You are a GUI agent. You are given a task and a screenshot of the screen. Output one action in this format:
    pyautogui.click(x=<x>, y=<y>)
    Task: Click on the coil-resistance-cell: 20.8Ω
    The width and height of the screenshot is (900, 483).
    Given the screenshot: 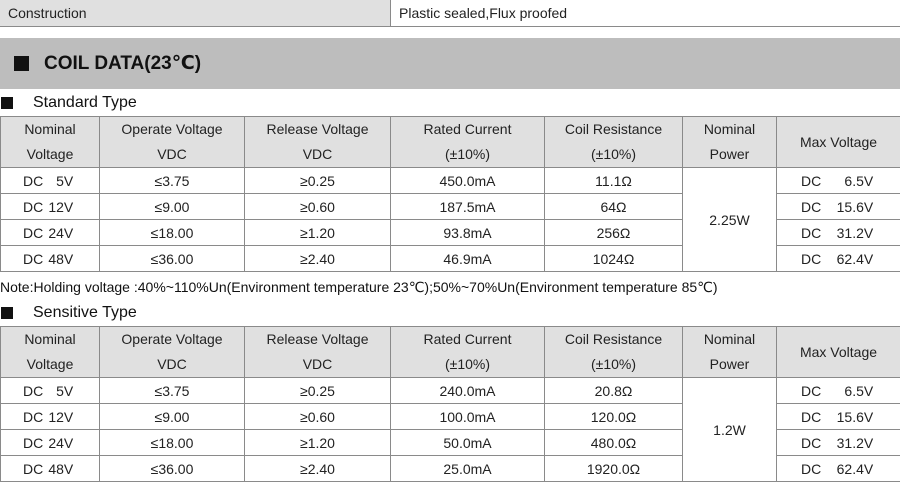 What is the action you would take?
    pyautogui.click(x=613, y=390)
    